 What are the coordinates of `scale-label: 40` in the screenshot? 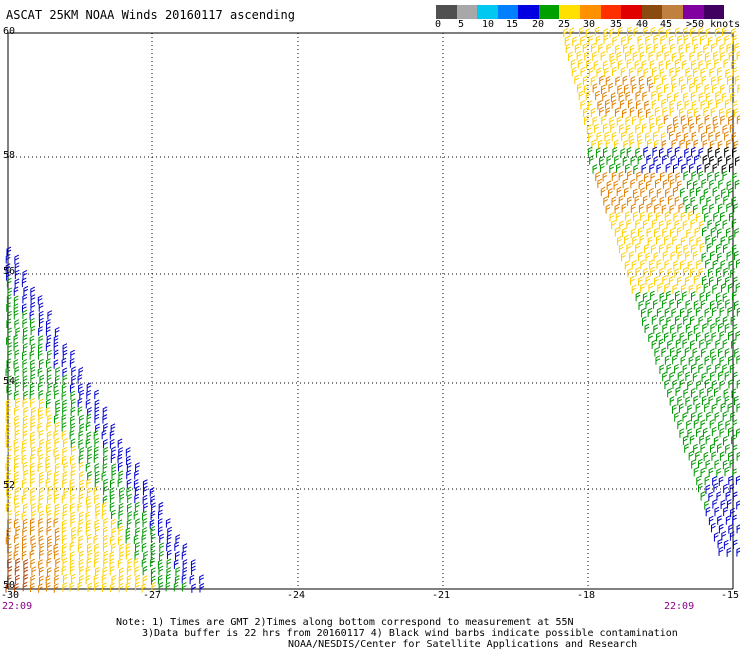 It's located at (642, 24).